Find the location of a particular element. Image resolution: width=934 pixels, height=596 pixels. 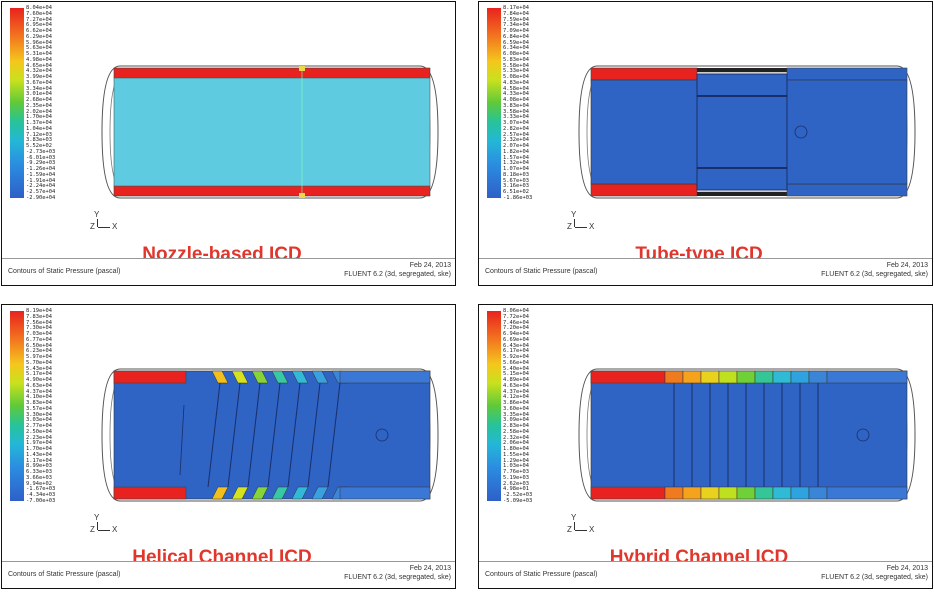

colorbar-tick: 1.03e+04 is located at coordinates (516, 466).